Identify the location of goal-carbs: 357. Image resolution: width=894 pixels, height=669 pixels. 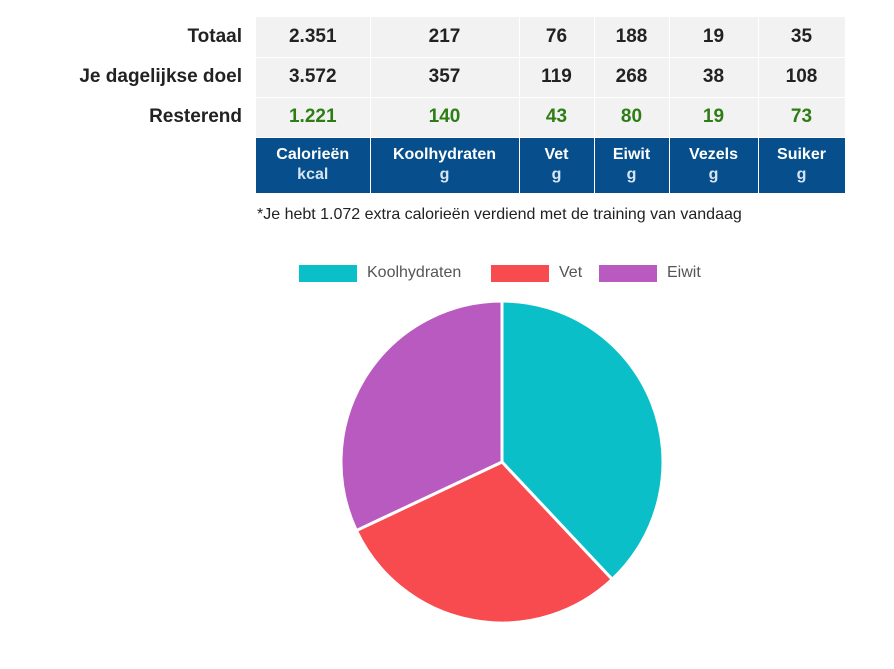
(445, 77).